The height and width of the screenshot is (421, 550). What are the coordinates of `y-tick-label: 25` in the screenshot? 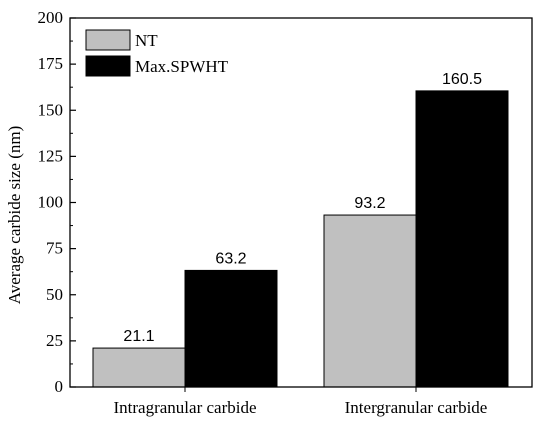 It's located at (54, 340).